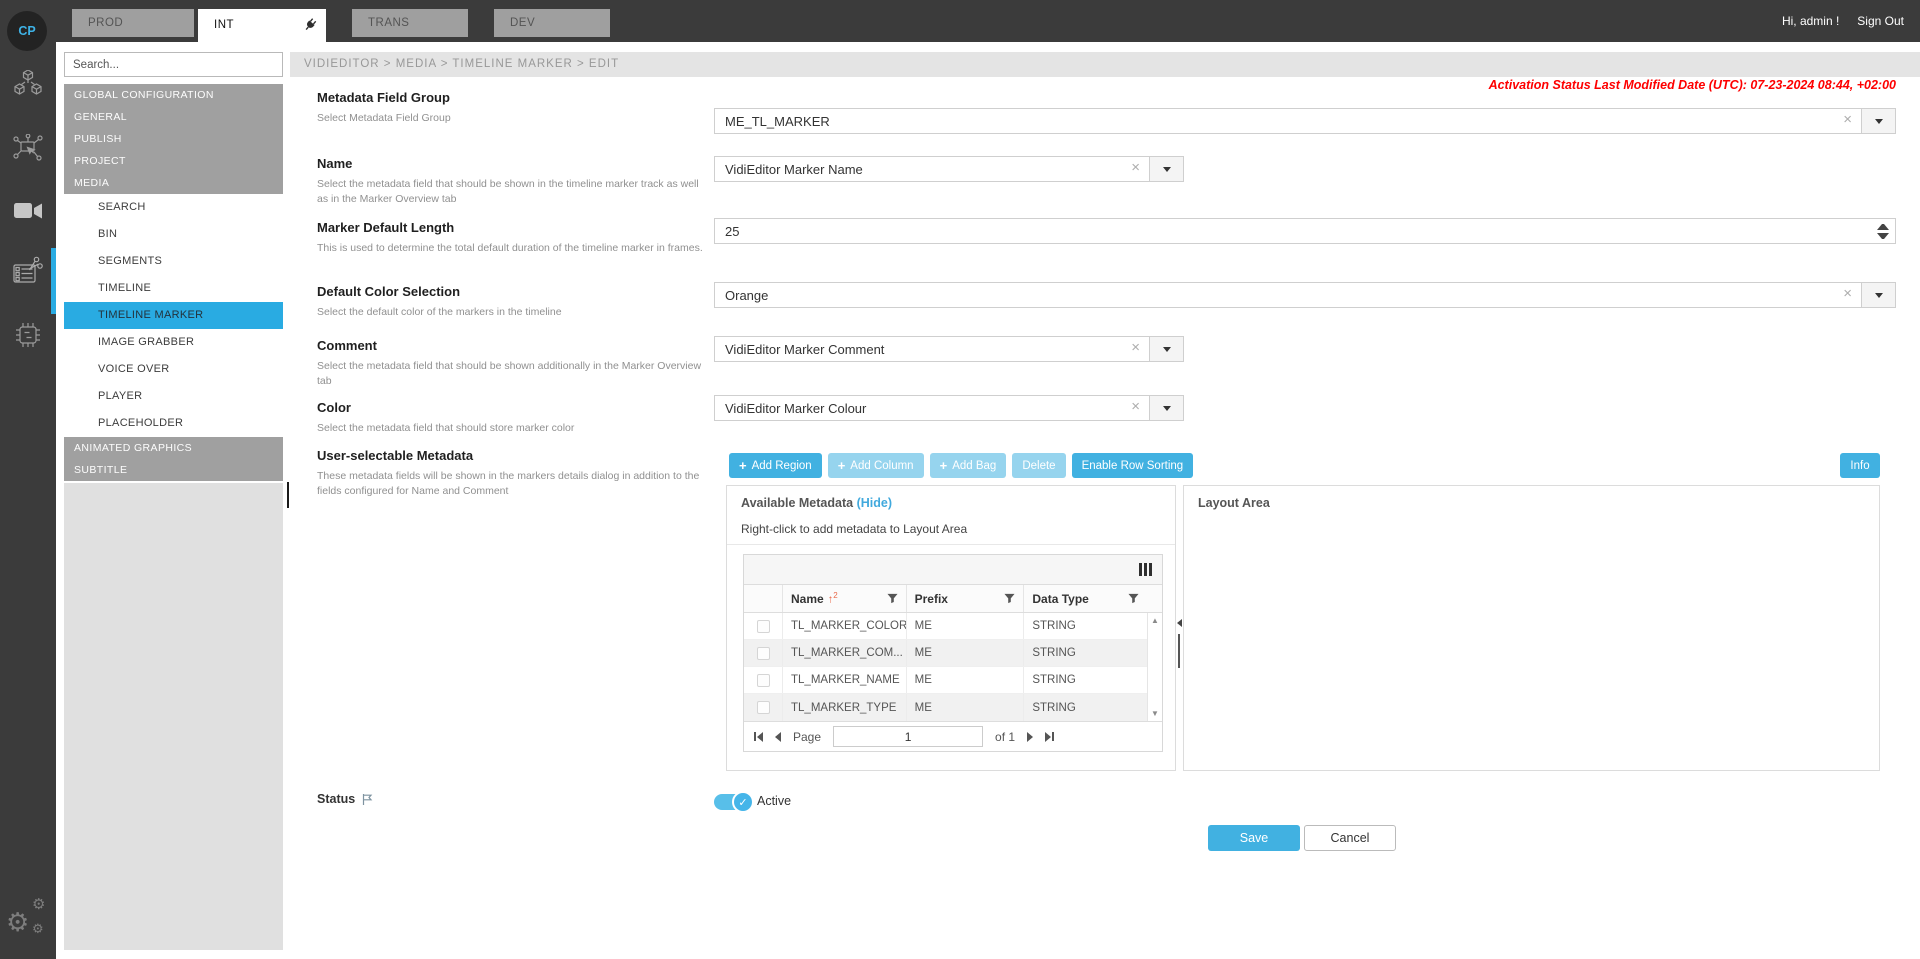 The width and height of the screenshot is (1920, 959). I want to click on add-column-button: + Add Column, so click(875, 465).